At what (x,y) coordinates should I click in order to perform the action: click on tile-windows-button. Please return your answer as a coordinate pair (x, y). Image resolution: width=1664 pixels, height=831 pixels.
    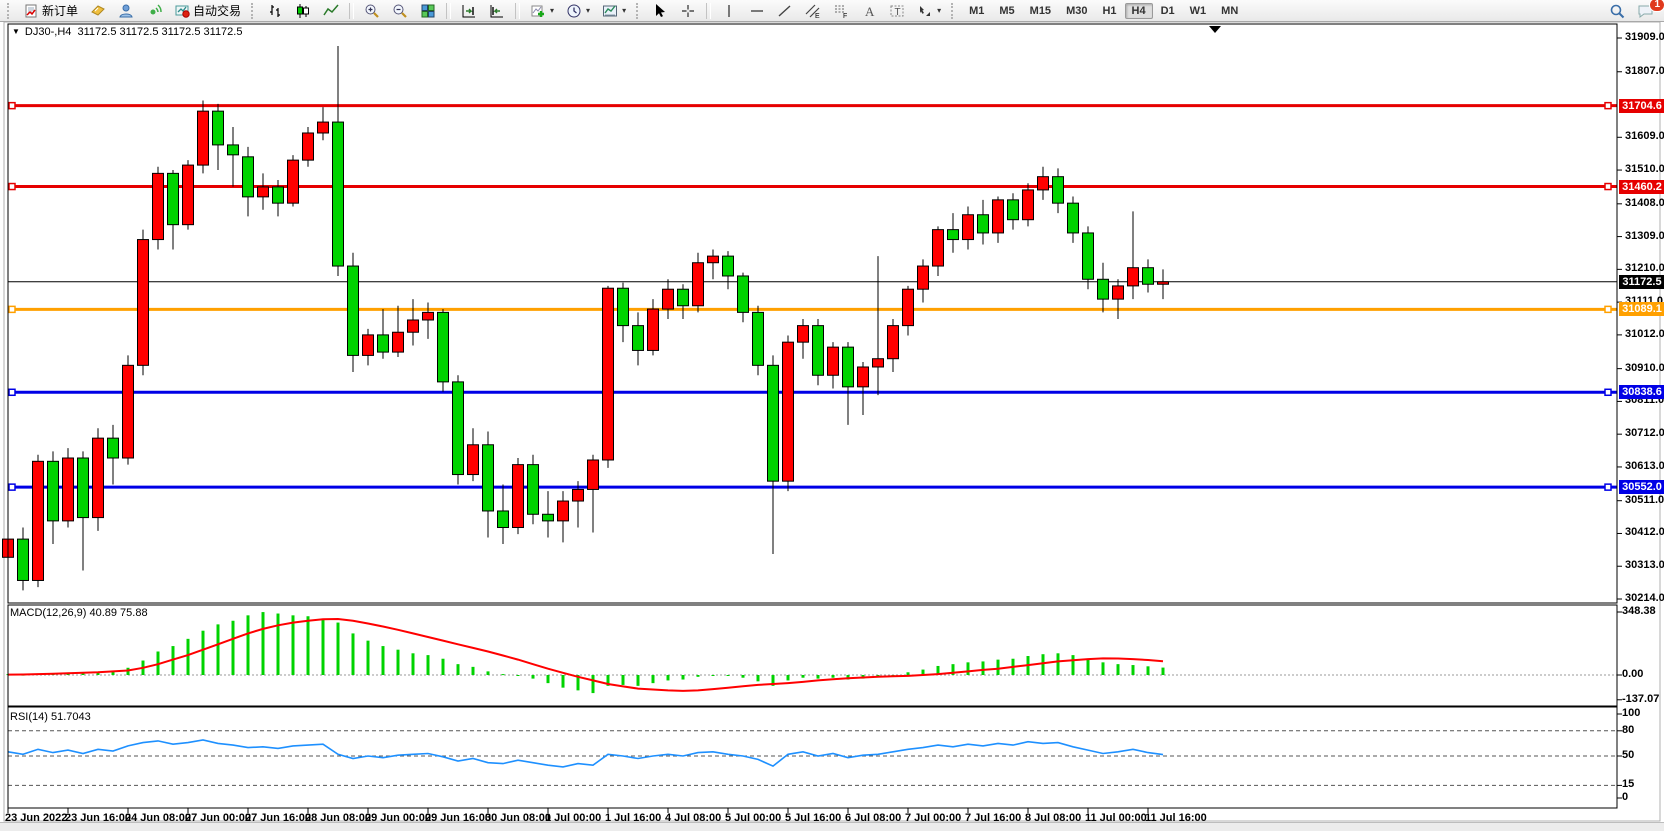
    Looking at the image, I should click on (428, 11).